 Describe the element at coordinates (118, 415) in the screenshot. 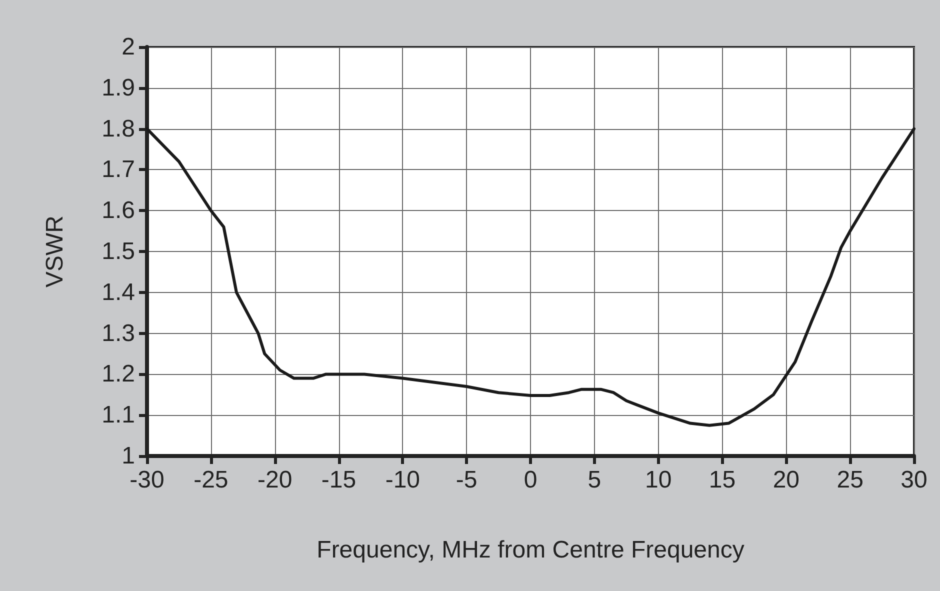

I see `y-tick-label: 1.1` at that location.